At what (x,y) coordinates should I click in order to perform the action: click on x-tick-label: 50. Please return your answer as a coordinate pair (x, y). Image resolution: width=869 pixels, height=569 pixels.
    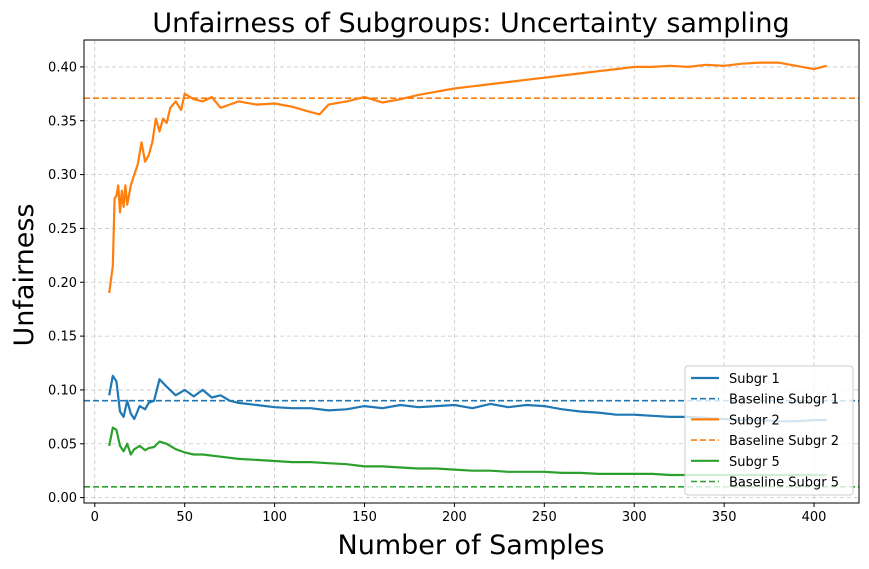
    Looking at the image, I should click on (184, 517).